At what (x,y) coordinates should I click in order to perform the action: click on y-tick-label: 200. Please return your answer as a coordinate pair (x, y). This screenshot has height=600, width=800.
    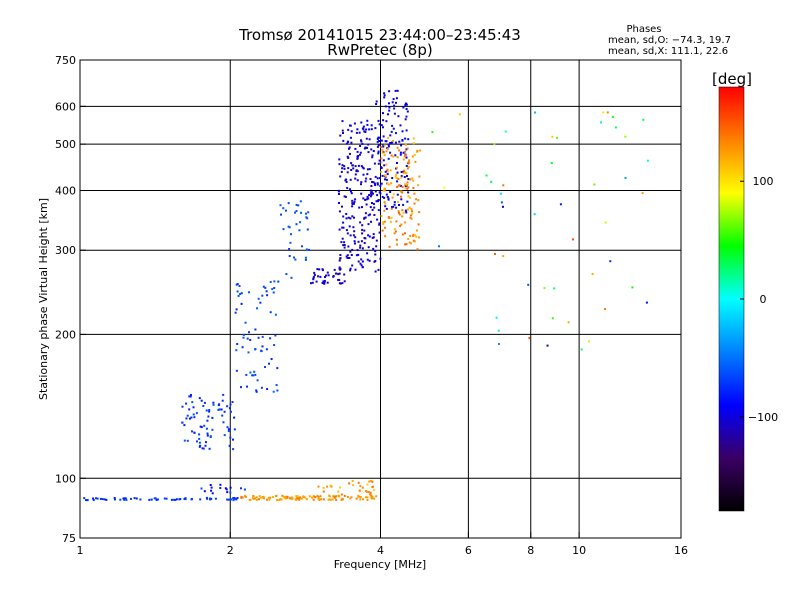
    Looking at the image, I should click on (65, 334).